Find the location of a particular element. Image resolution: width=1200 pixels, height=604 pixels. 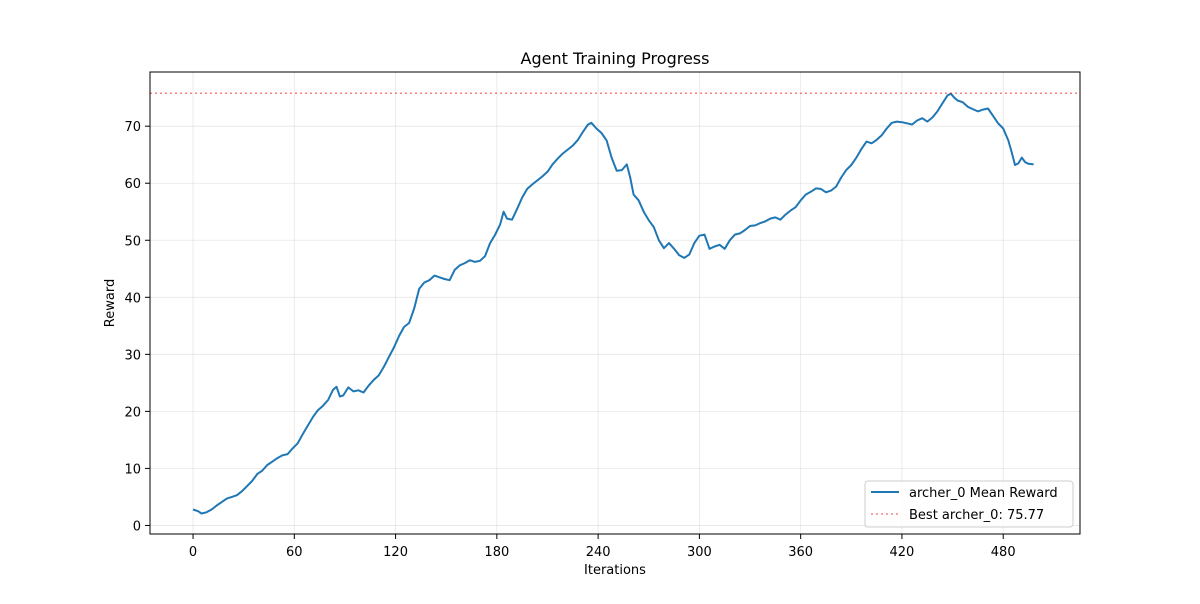

y-axis-label: Reward is located at coordinates (110, 303).